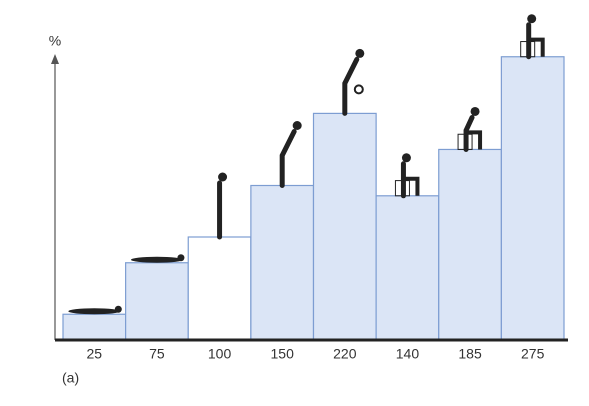 The width and height of the screenshot is (589, 406). Describe the element at coordinates (533, 354) in the screenshot. I see `bar-value-label: 275` at that location.